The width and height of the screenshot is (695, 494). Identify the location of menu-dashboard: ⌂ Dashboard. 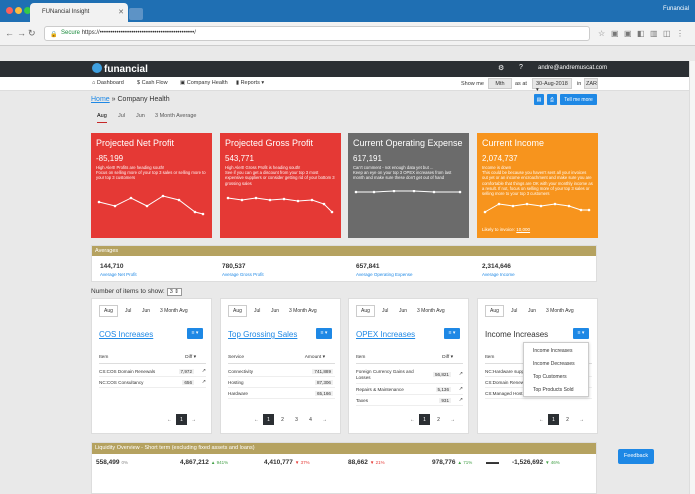
(108, 83).